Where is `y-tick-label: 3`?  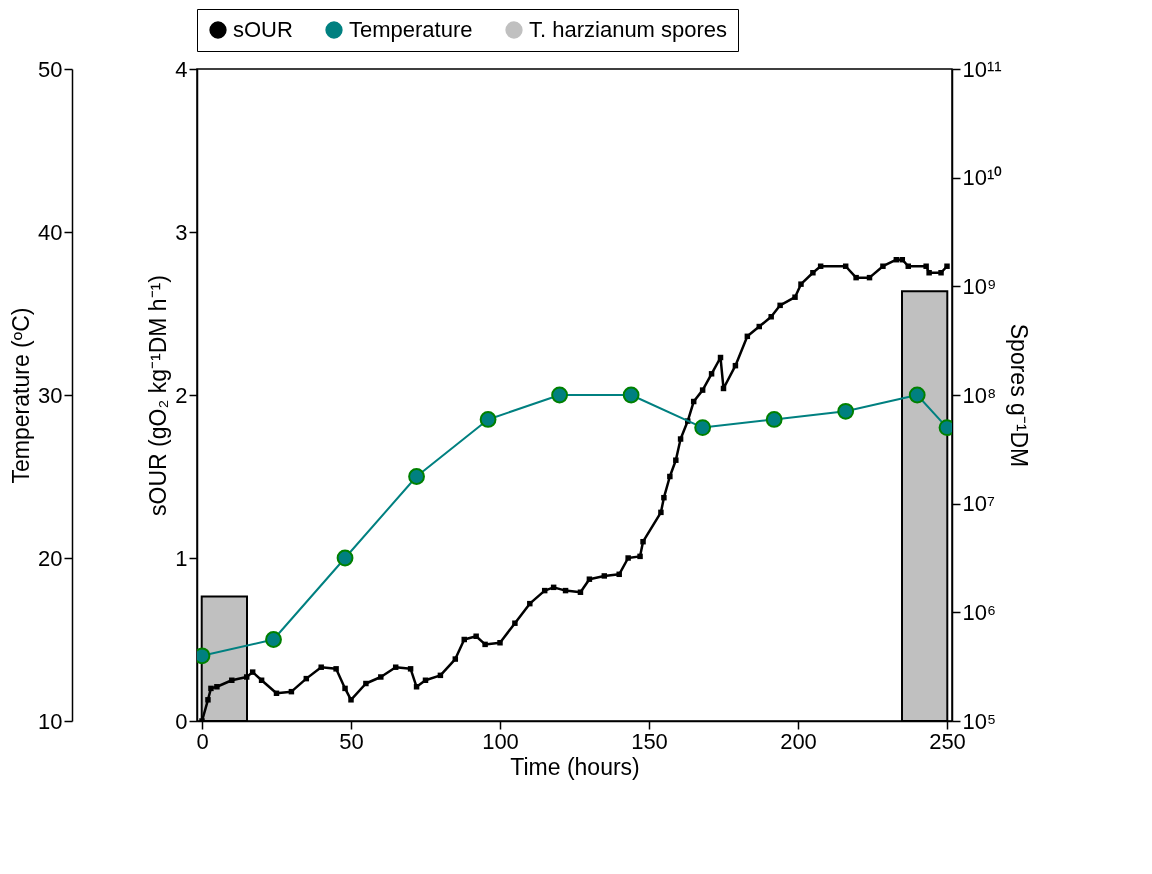
y-tick-label: 3 is located at coordinates (181, 232).